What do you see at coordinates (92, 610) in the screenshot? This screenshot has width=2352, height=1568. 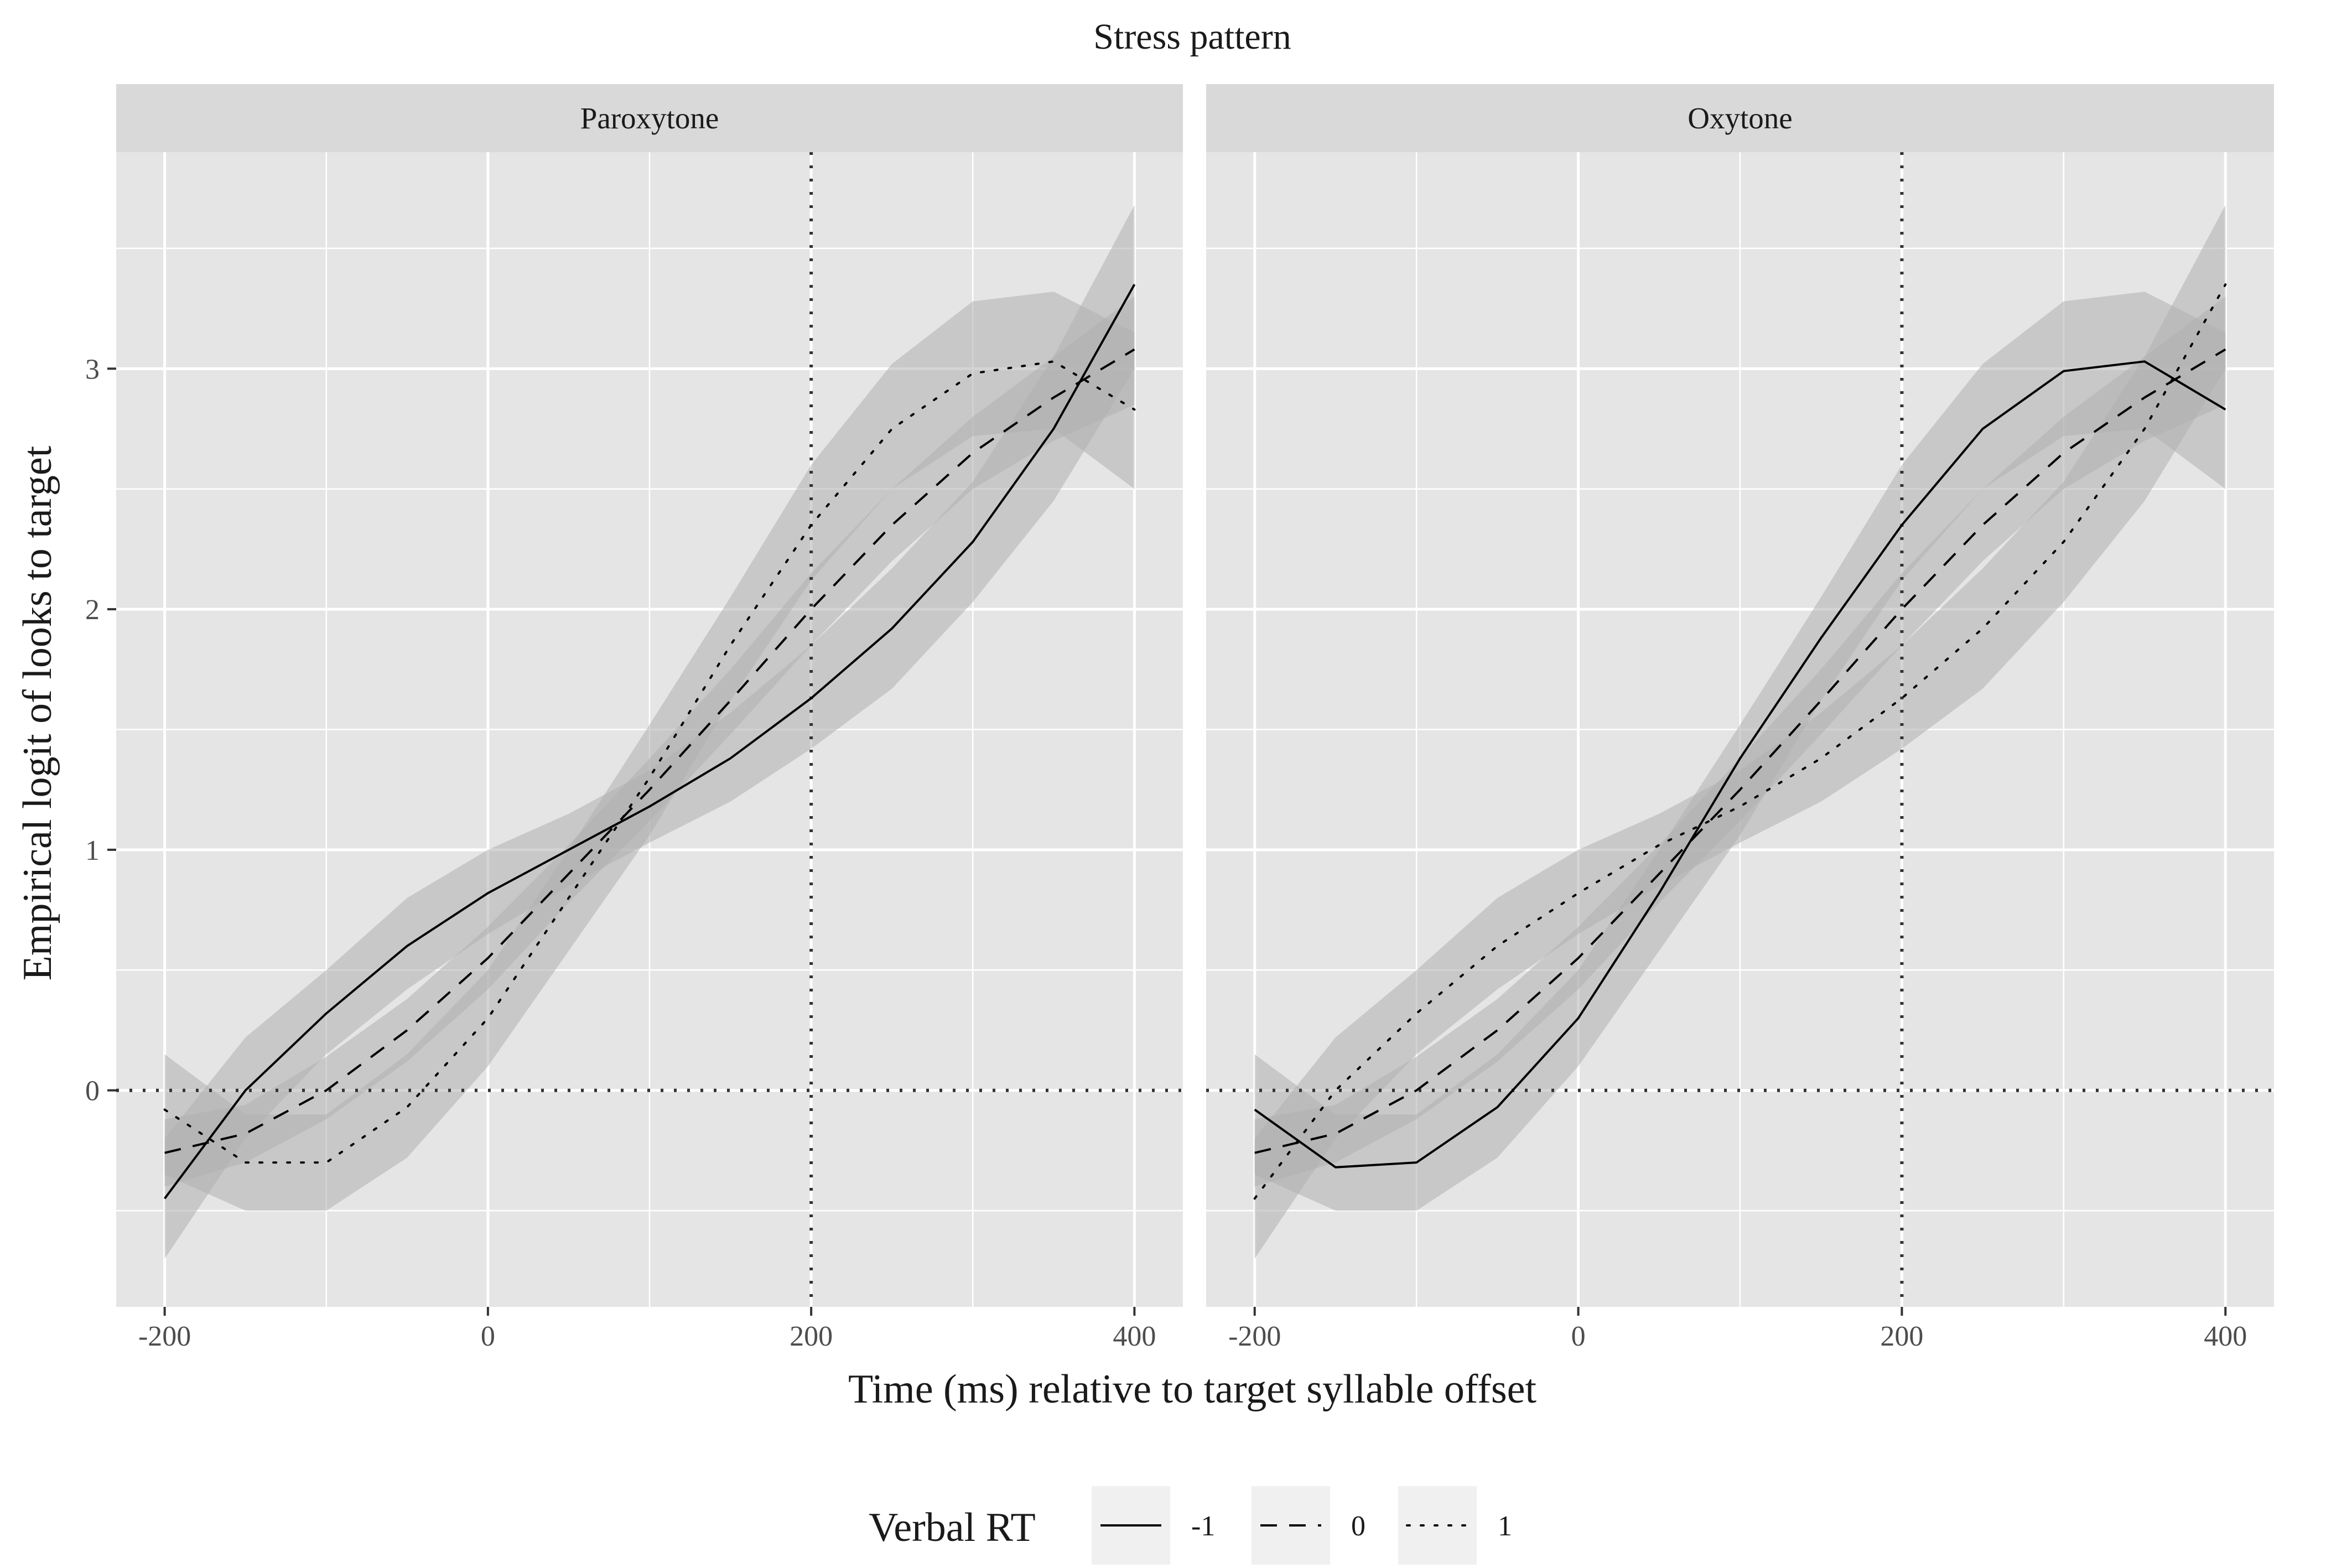 I see `y-tick-label: 2` at bounding box center [92, 610].